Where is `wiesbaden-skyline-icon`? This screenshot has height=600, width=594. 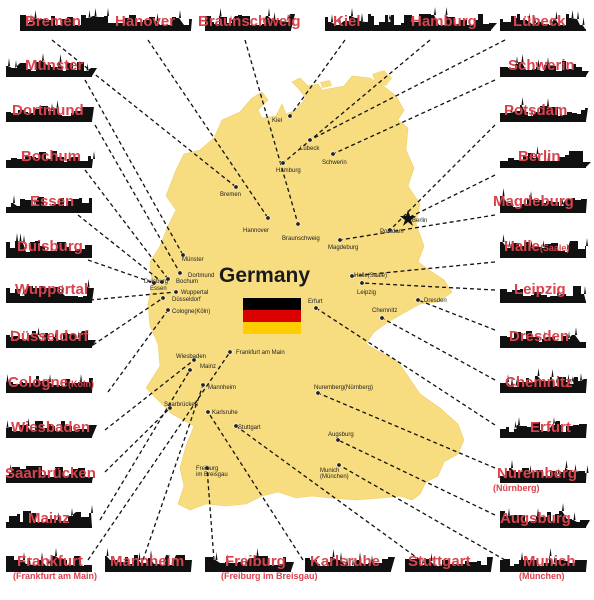
wiesbaden-skyline-icon is located at coordinates (51, 428).